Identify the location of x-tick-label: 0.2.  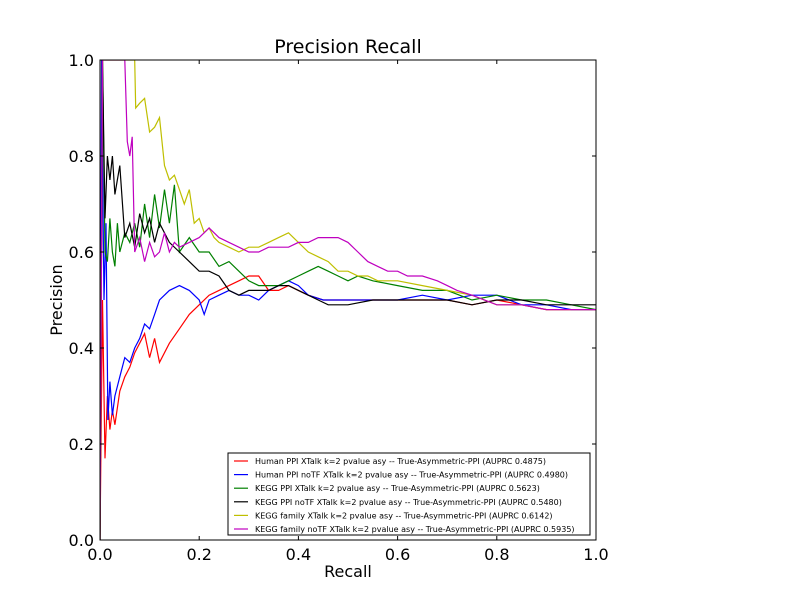
(198, 554).